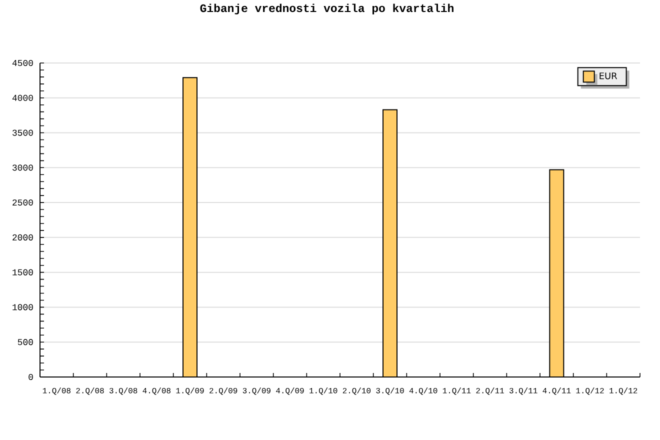 This screenshot has width=660, height=440. What do you see at coordinates (22, 167) in the screenshot?
I see `y-tick-label: 3000` at bounding box center [22, 167].